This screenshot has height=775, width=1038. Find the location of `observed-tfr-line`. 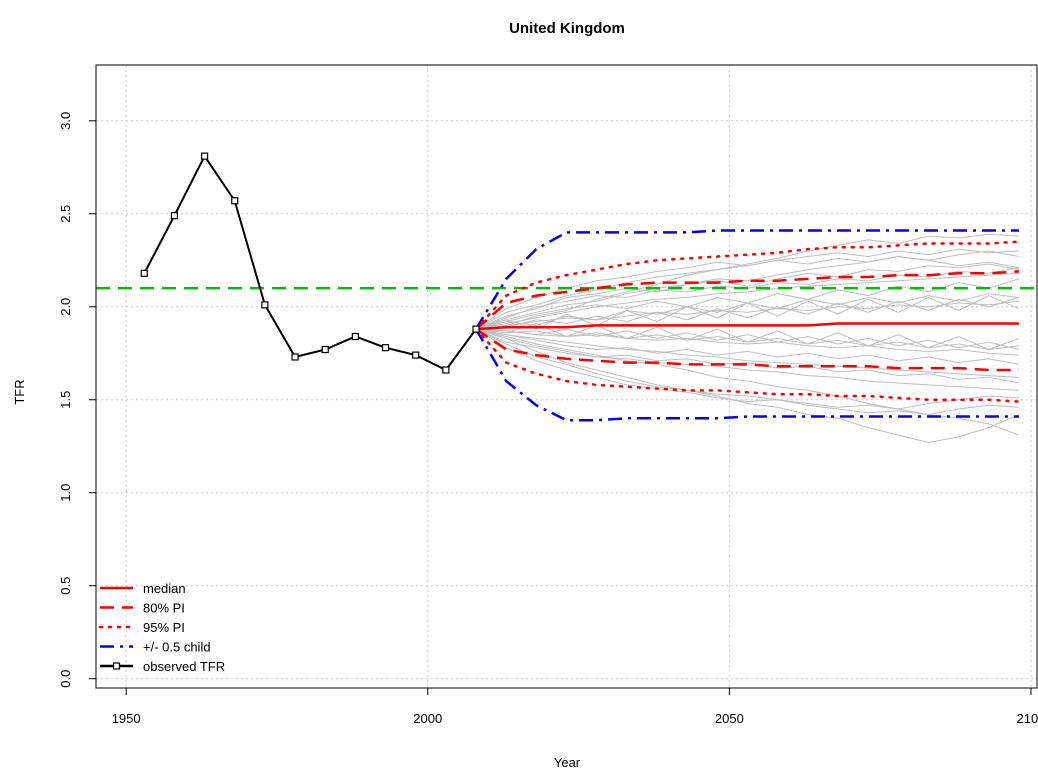

observed-tfr-line is located at coordinates (310, 263).